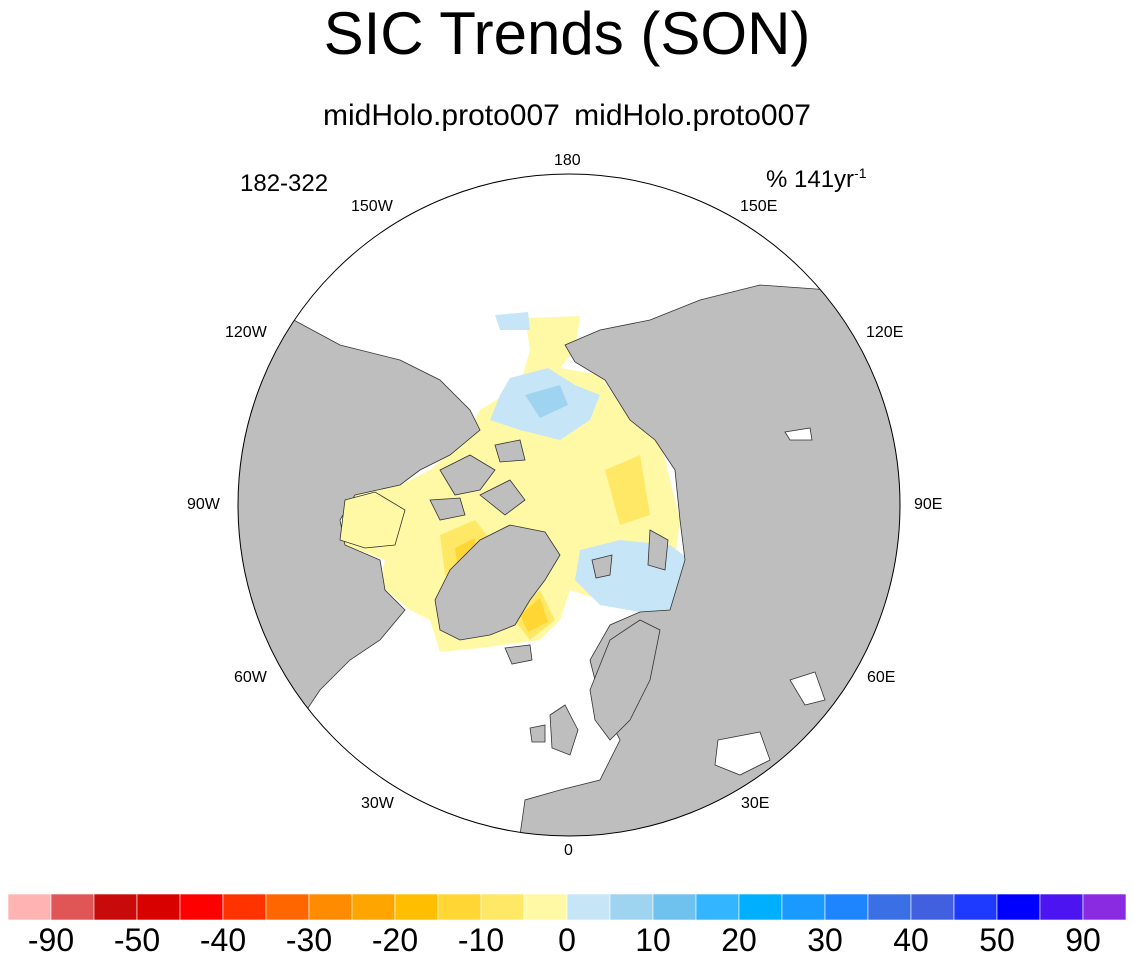 This screenshot has height=961, width=1134. Describe the element at coordinates (309, 940) in the screenshot. I see `colorbar-tick-label: -30` at that location.